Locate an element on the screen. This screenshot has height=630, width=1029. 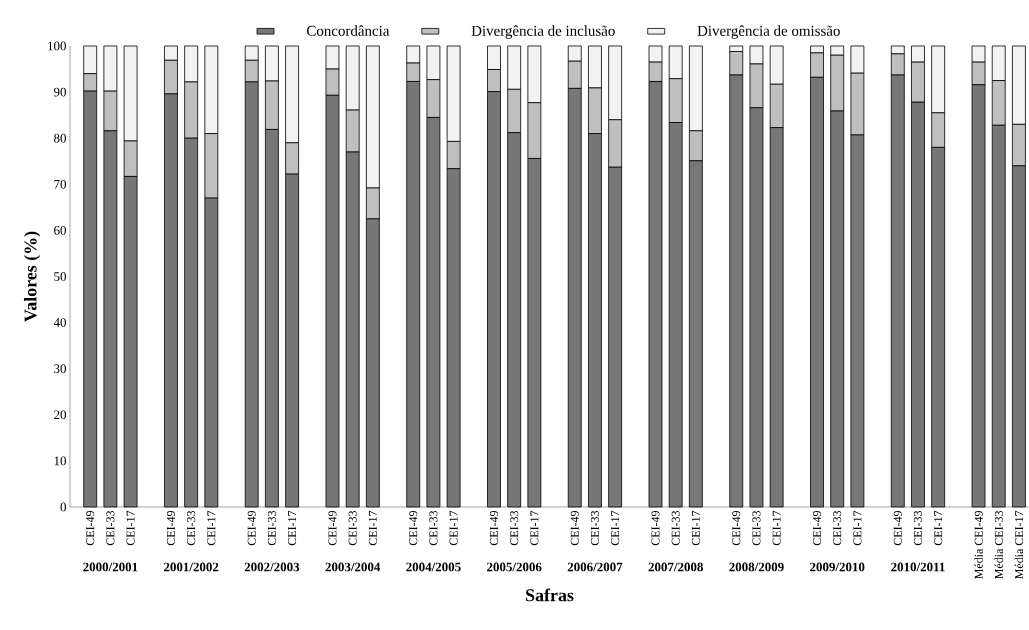
y-tick-label: 0 is located at coordinates (63, 507).